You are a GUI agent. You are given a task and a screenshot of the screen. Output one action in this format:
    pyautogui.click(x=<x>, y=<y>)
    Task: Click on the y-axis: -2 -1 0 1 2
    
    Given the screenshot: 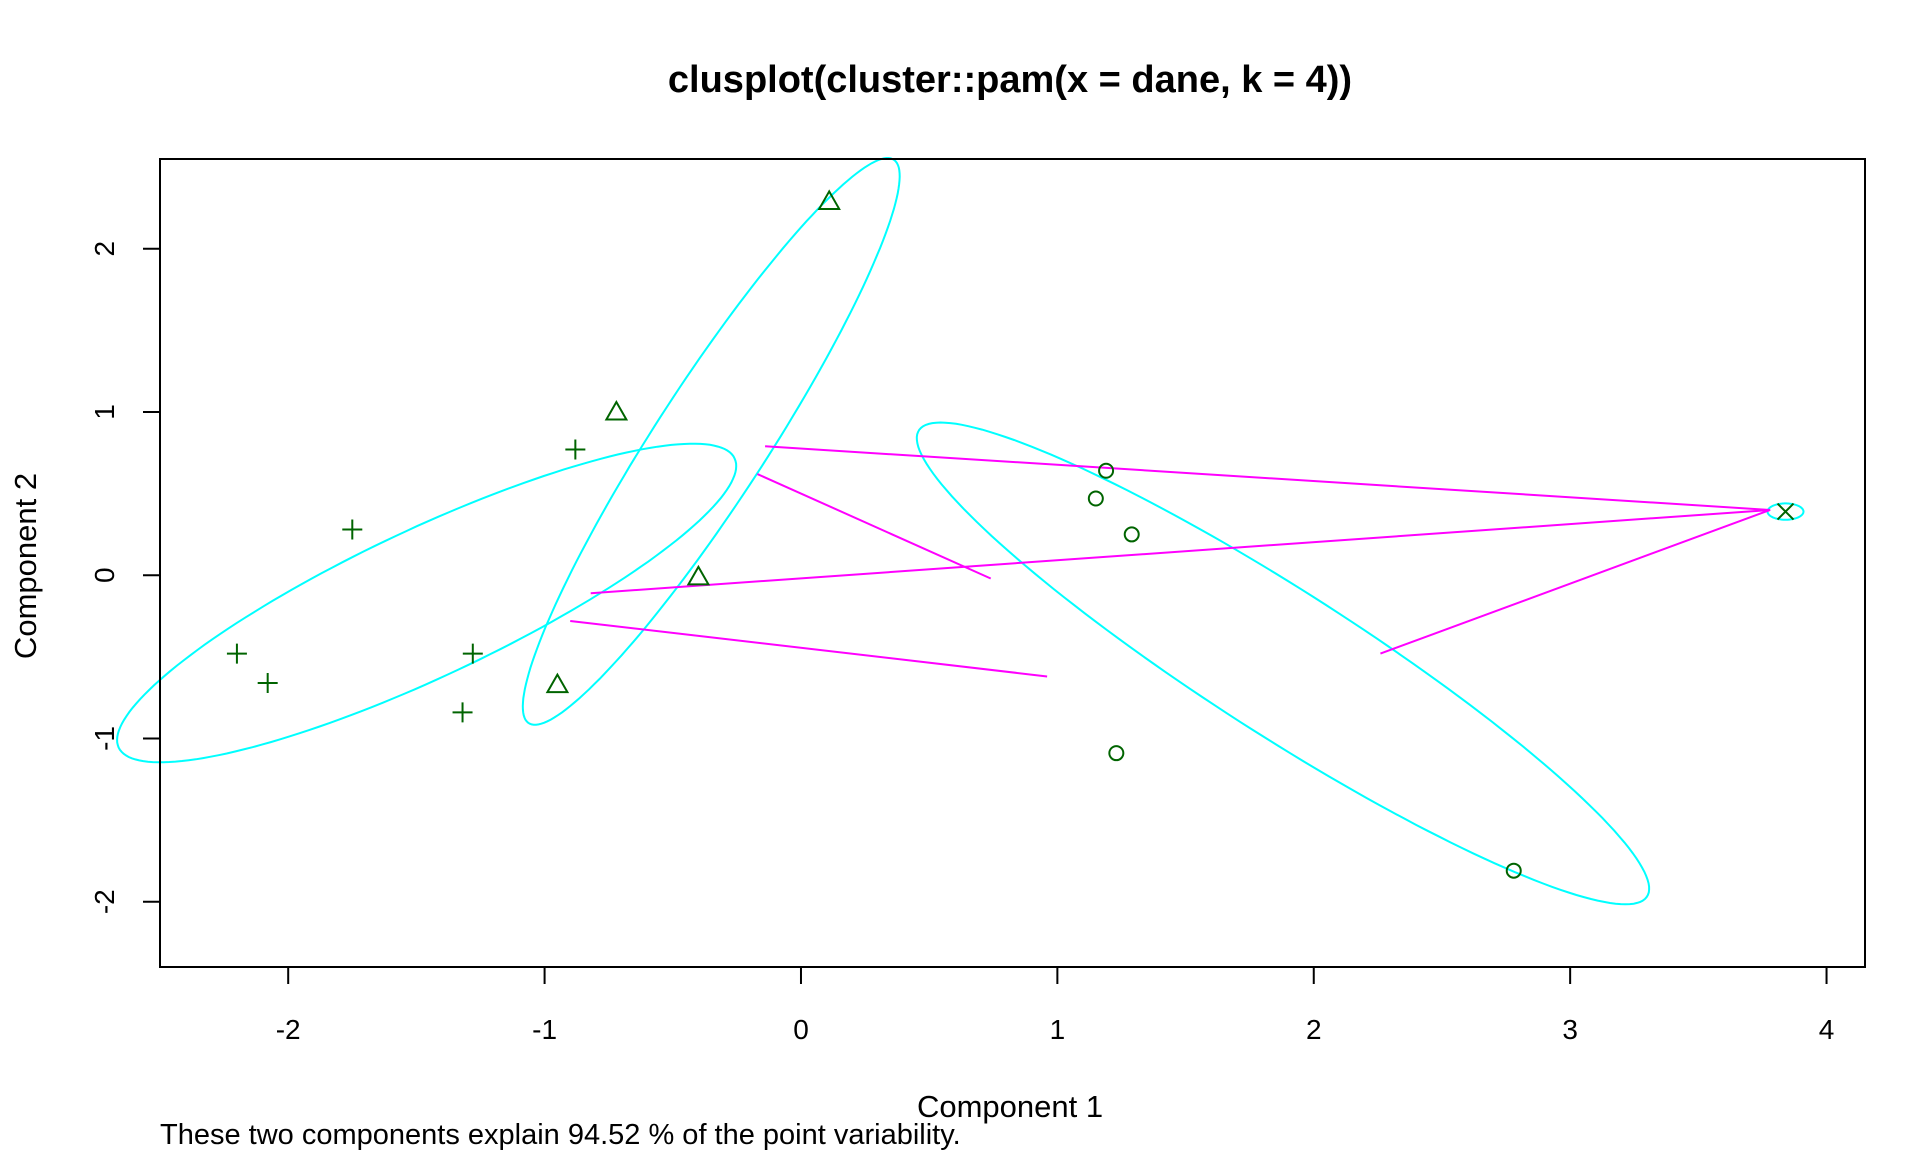 What is the action you would take?
    pyautogui.click(x=125, y=577)
    